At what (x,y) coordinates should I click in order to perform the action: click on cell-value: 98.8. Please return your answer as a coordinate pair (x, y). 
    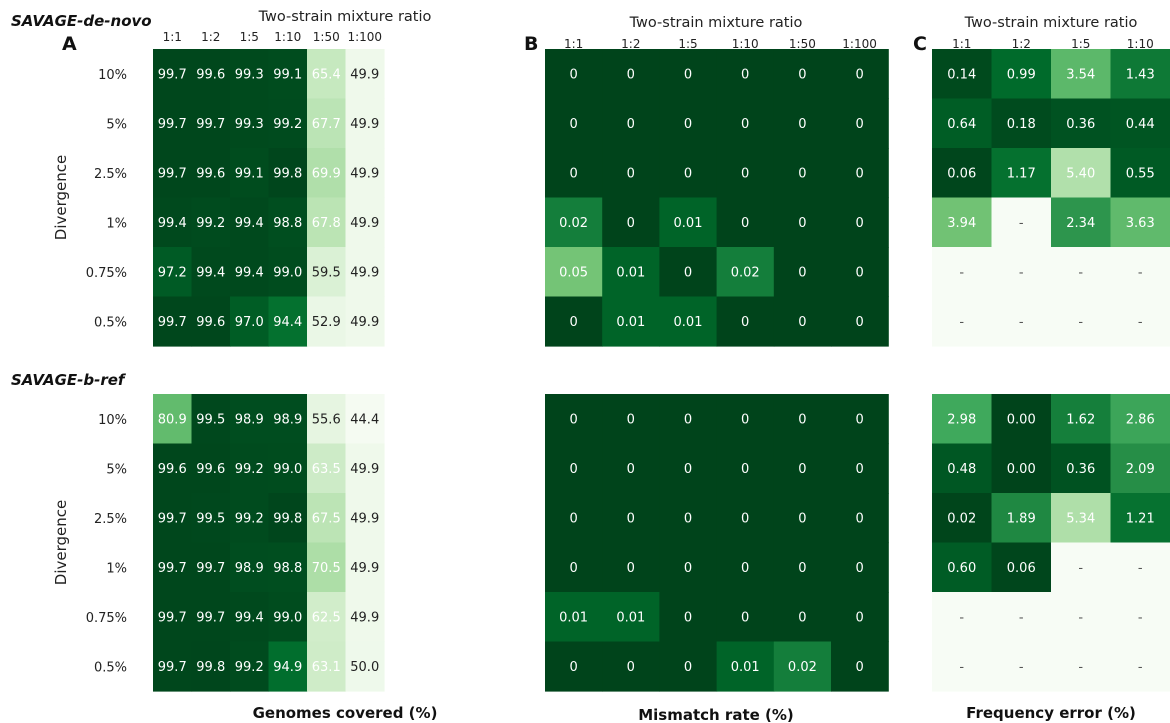
    Looking at the image, I should click on (287, 223).